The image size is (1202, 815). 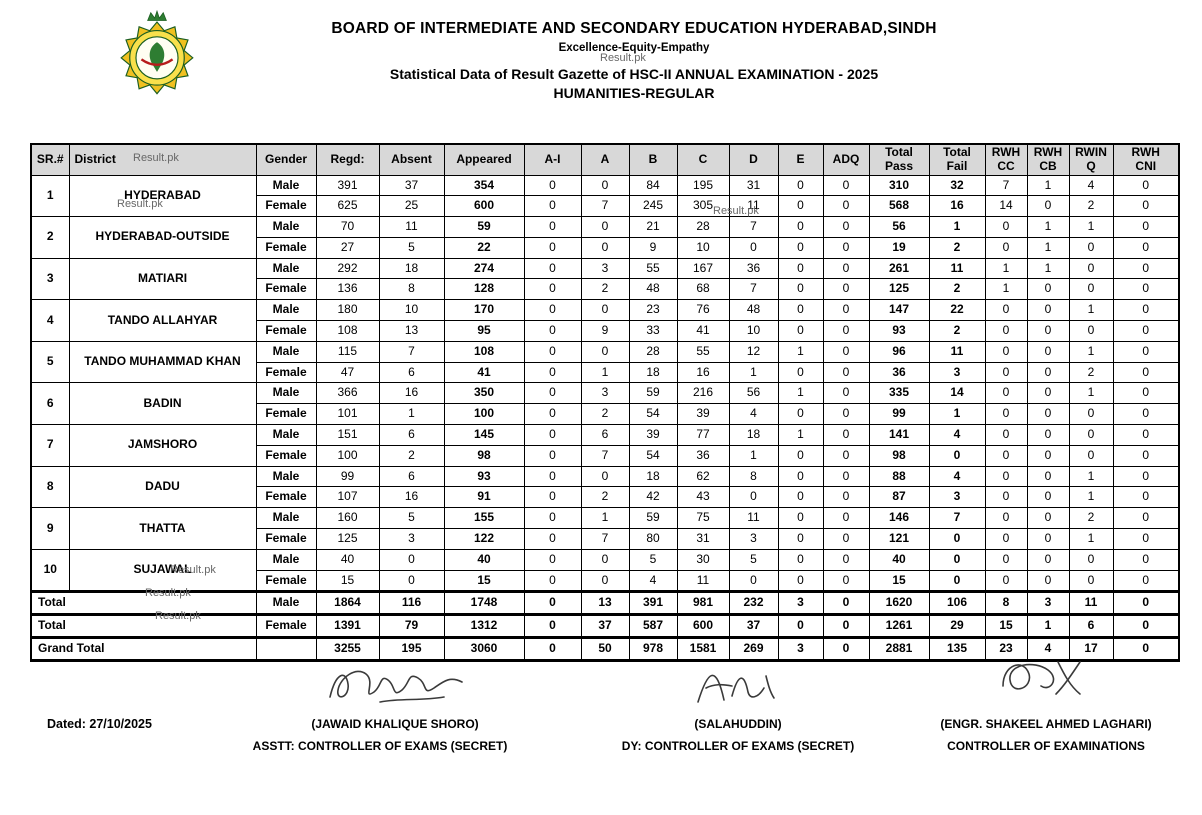 What do you see at coordinates (484, 414) in the screenshot?
I see `value-cell: 100` at bounding box center [484, 414].